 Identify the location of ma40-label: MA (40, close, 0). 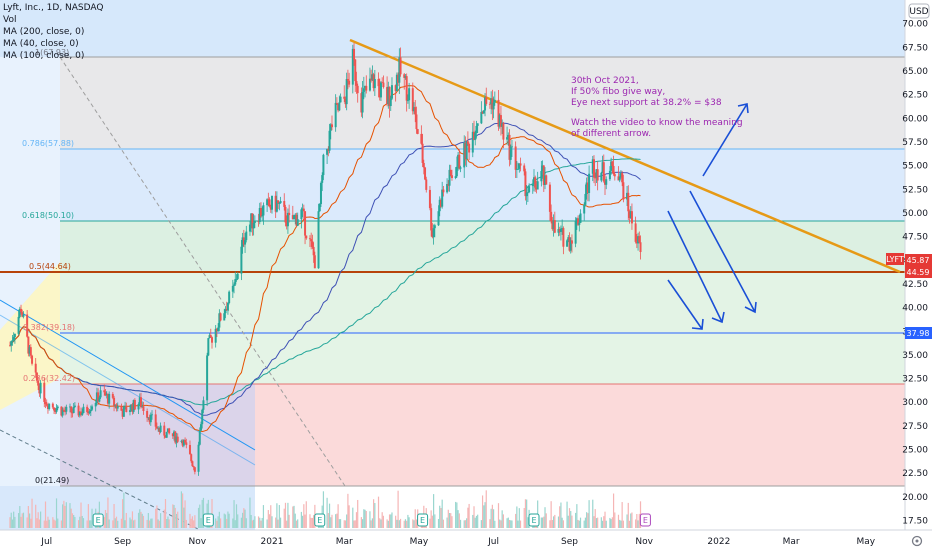
(41, 44).